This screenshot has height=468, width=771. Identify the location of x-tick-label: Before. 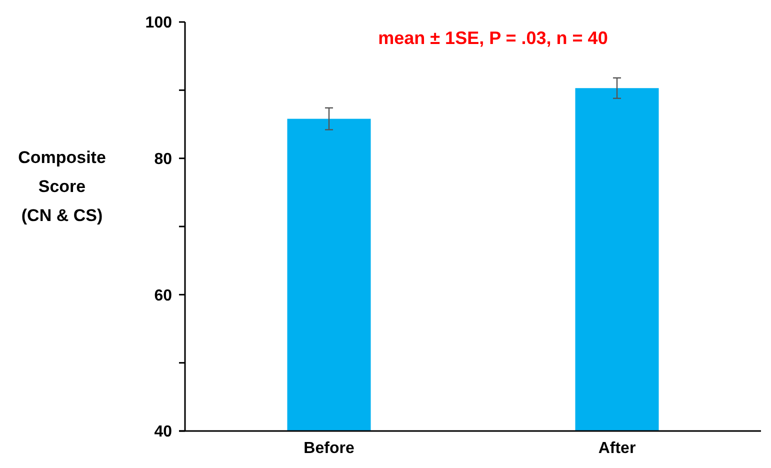
(329, 448).